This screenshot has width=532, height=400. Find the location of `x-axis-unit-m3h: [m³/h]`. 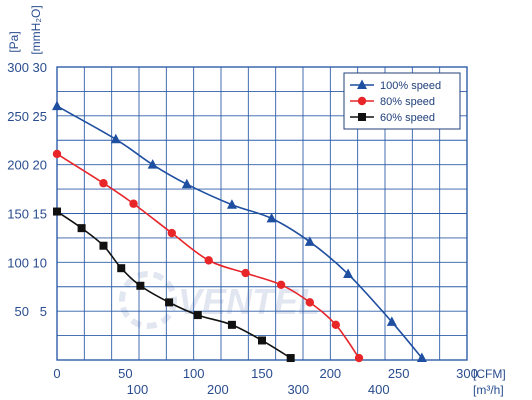

x-axis-unit-m3h: [m³/h] is located at coordinates (488, 390).